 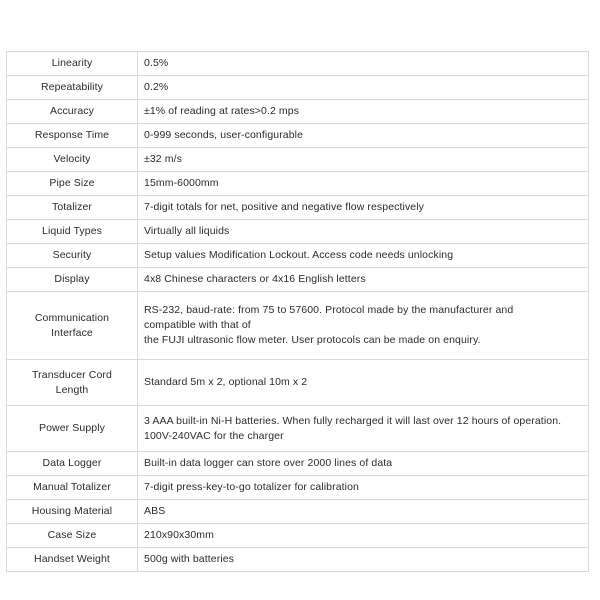 I want to click on table-row: Accuracy ±1% of reading at rates>0.2 mps, so click(x=297, y=111).